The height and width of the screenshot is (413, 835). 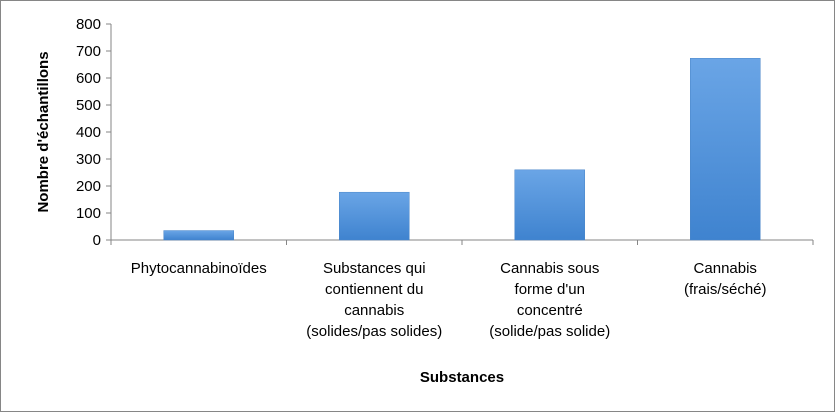 What do you see at coordinates (88, 159) in the screenshot?
I see `y-tick-label: 300` at bounding box center [88, 159].